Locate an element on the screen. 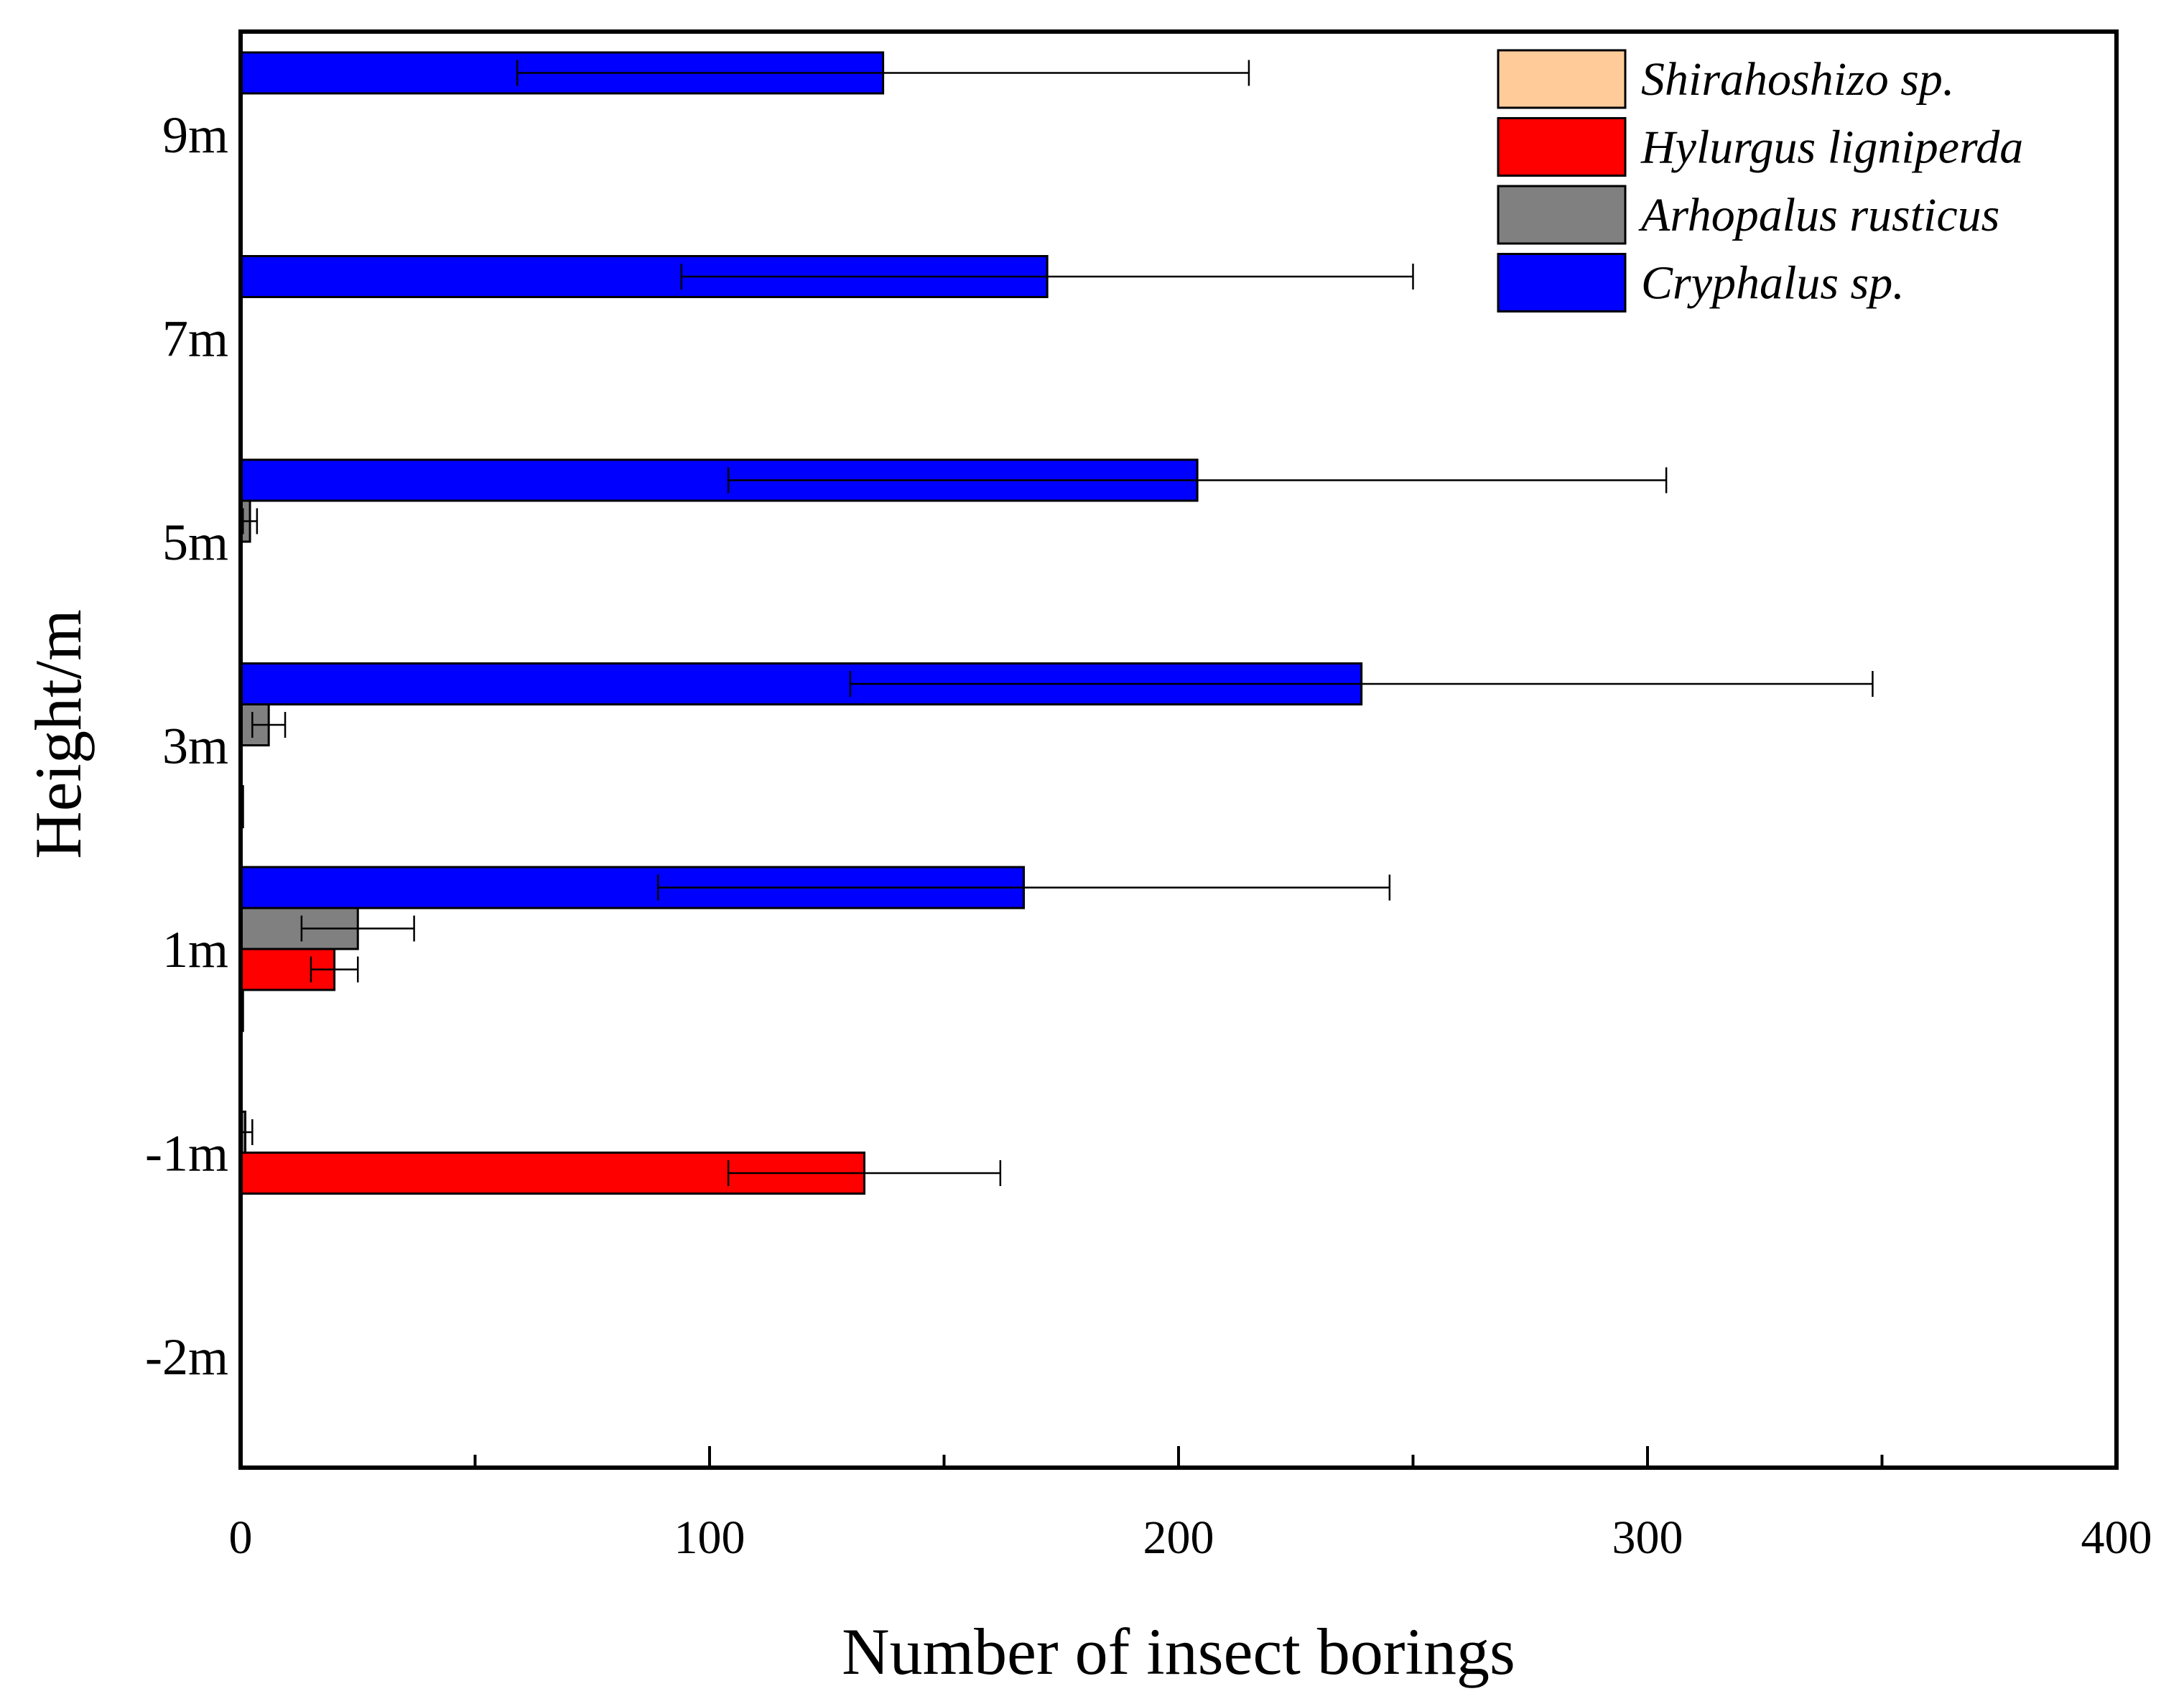  y-tick-label-3m: 3m is located at coordinates (195, 746).